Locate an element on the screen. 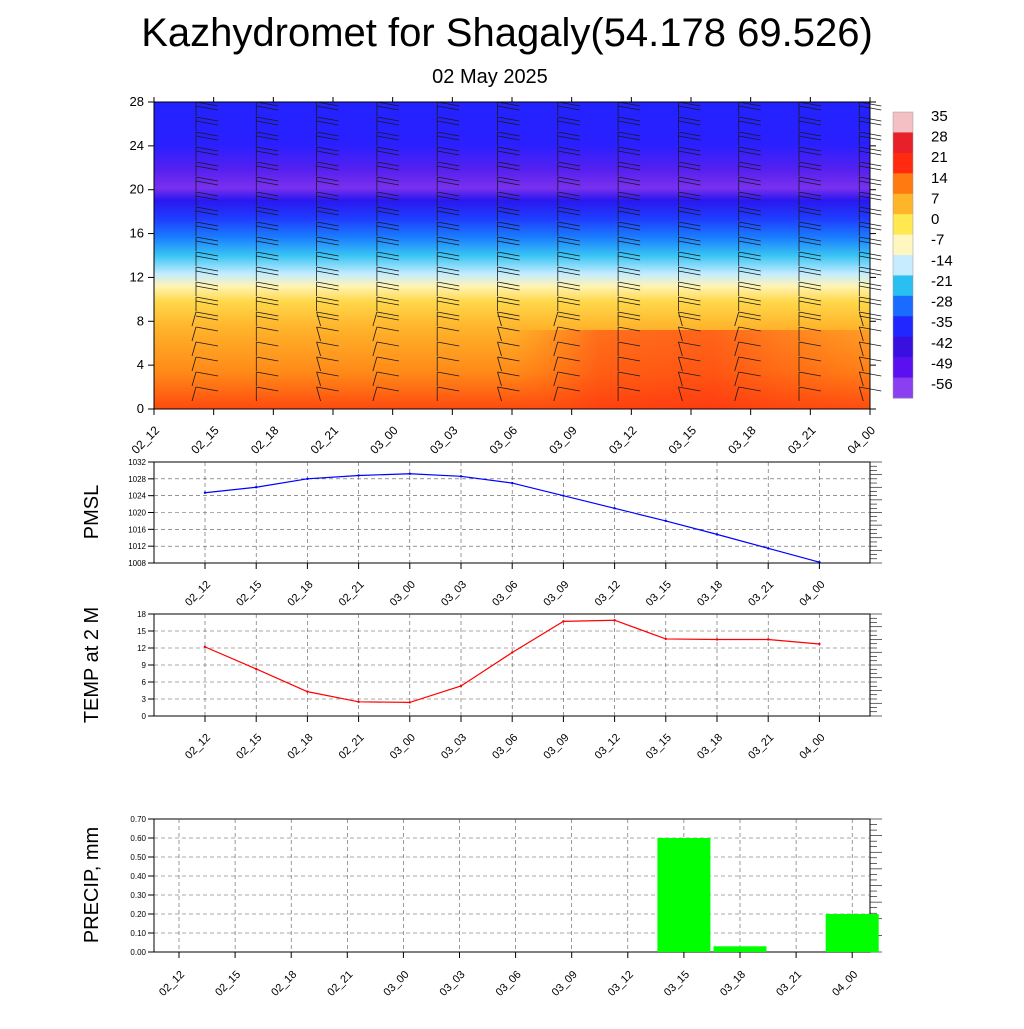  precip-y-tick-label: 0.00 is located at coordinates (138, 952).